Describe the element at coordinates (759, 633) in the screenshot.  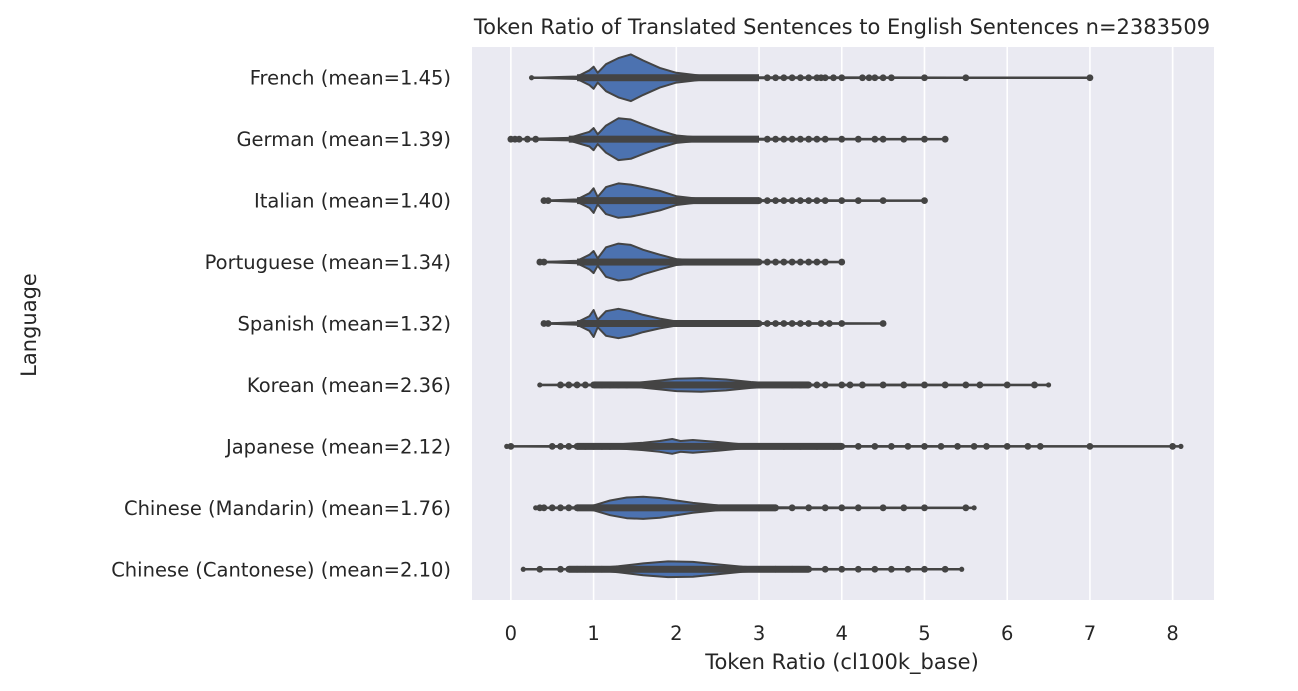
I see `x-tick-label-3: 3` at that location.